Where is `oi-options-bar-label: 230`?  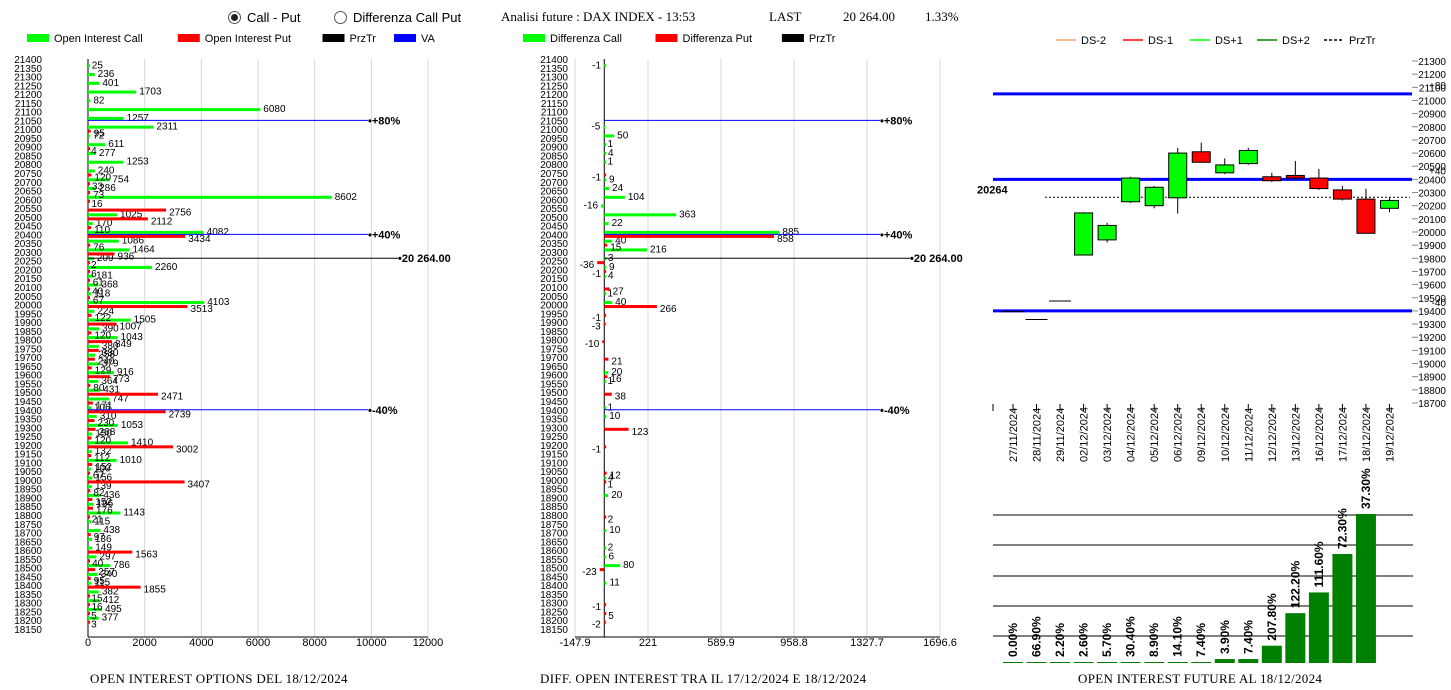 oi-options-bar-label: 230 is located at coordinates (106, 423).